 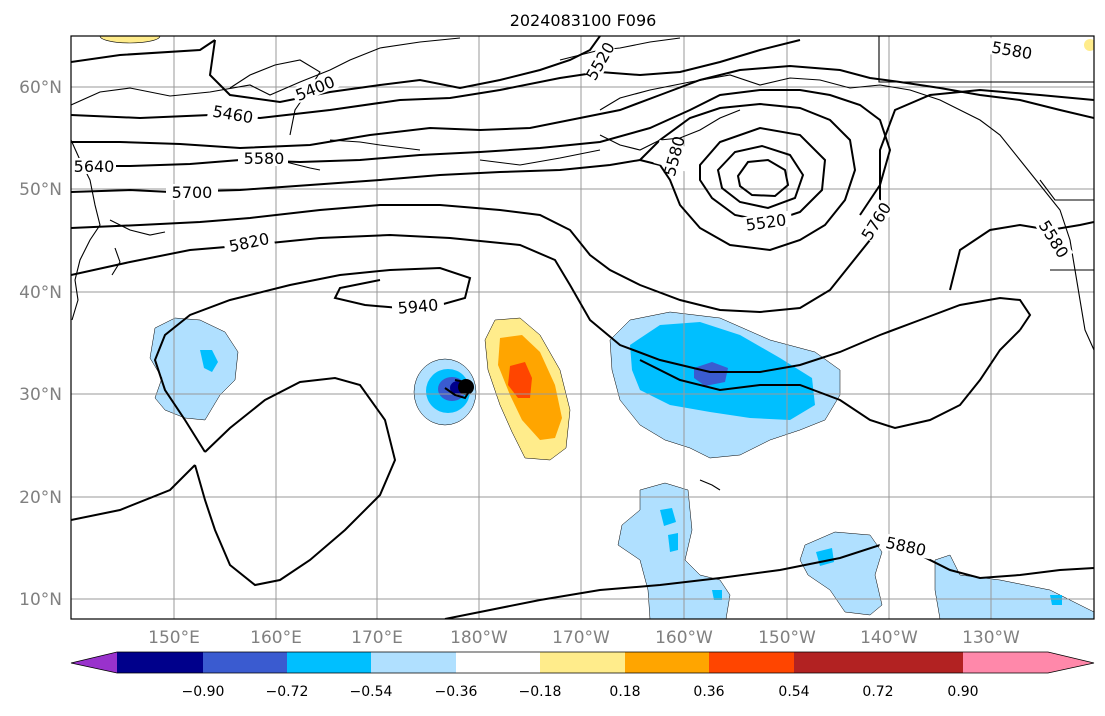 What do you see at coordinates (40, 293) in the screenshot?
I see `lat-label: 40°N` at bounding box center [40, 293].